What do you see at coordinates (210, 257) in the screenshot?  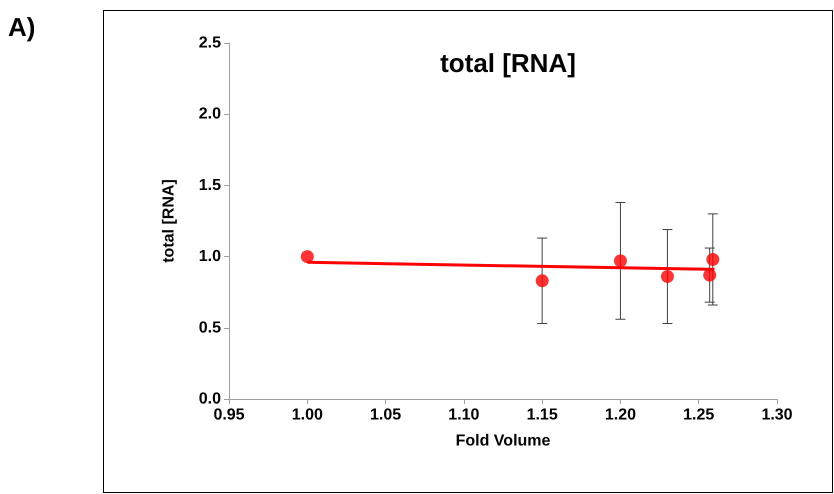 I see `y-tick-label: 1.0` at bounding box center [210, 257].